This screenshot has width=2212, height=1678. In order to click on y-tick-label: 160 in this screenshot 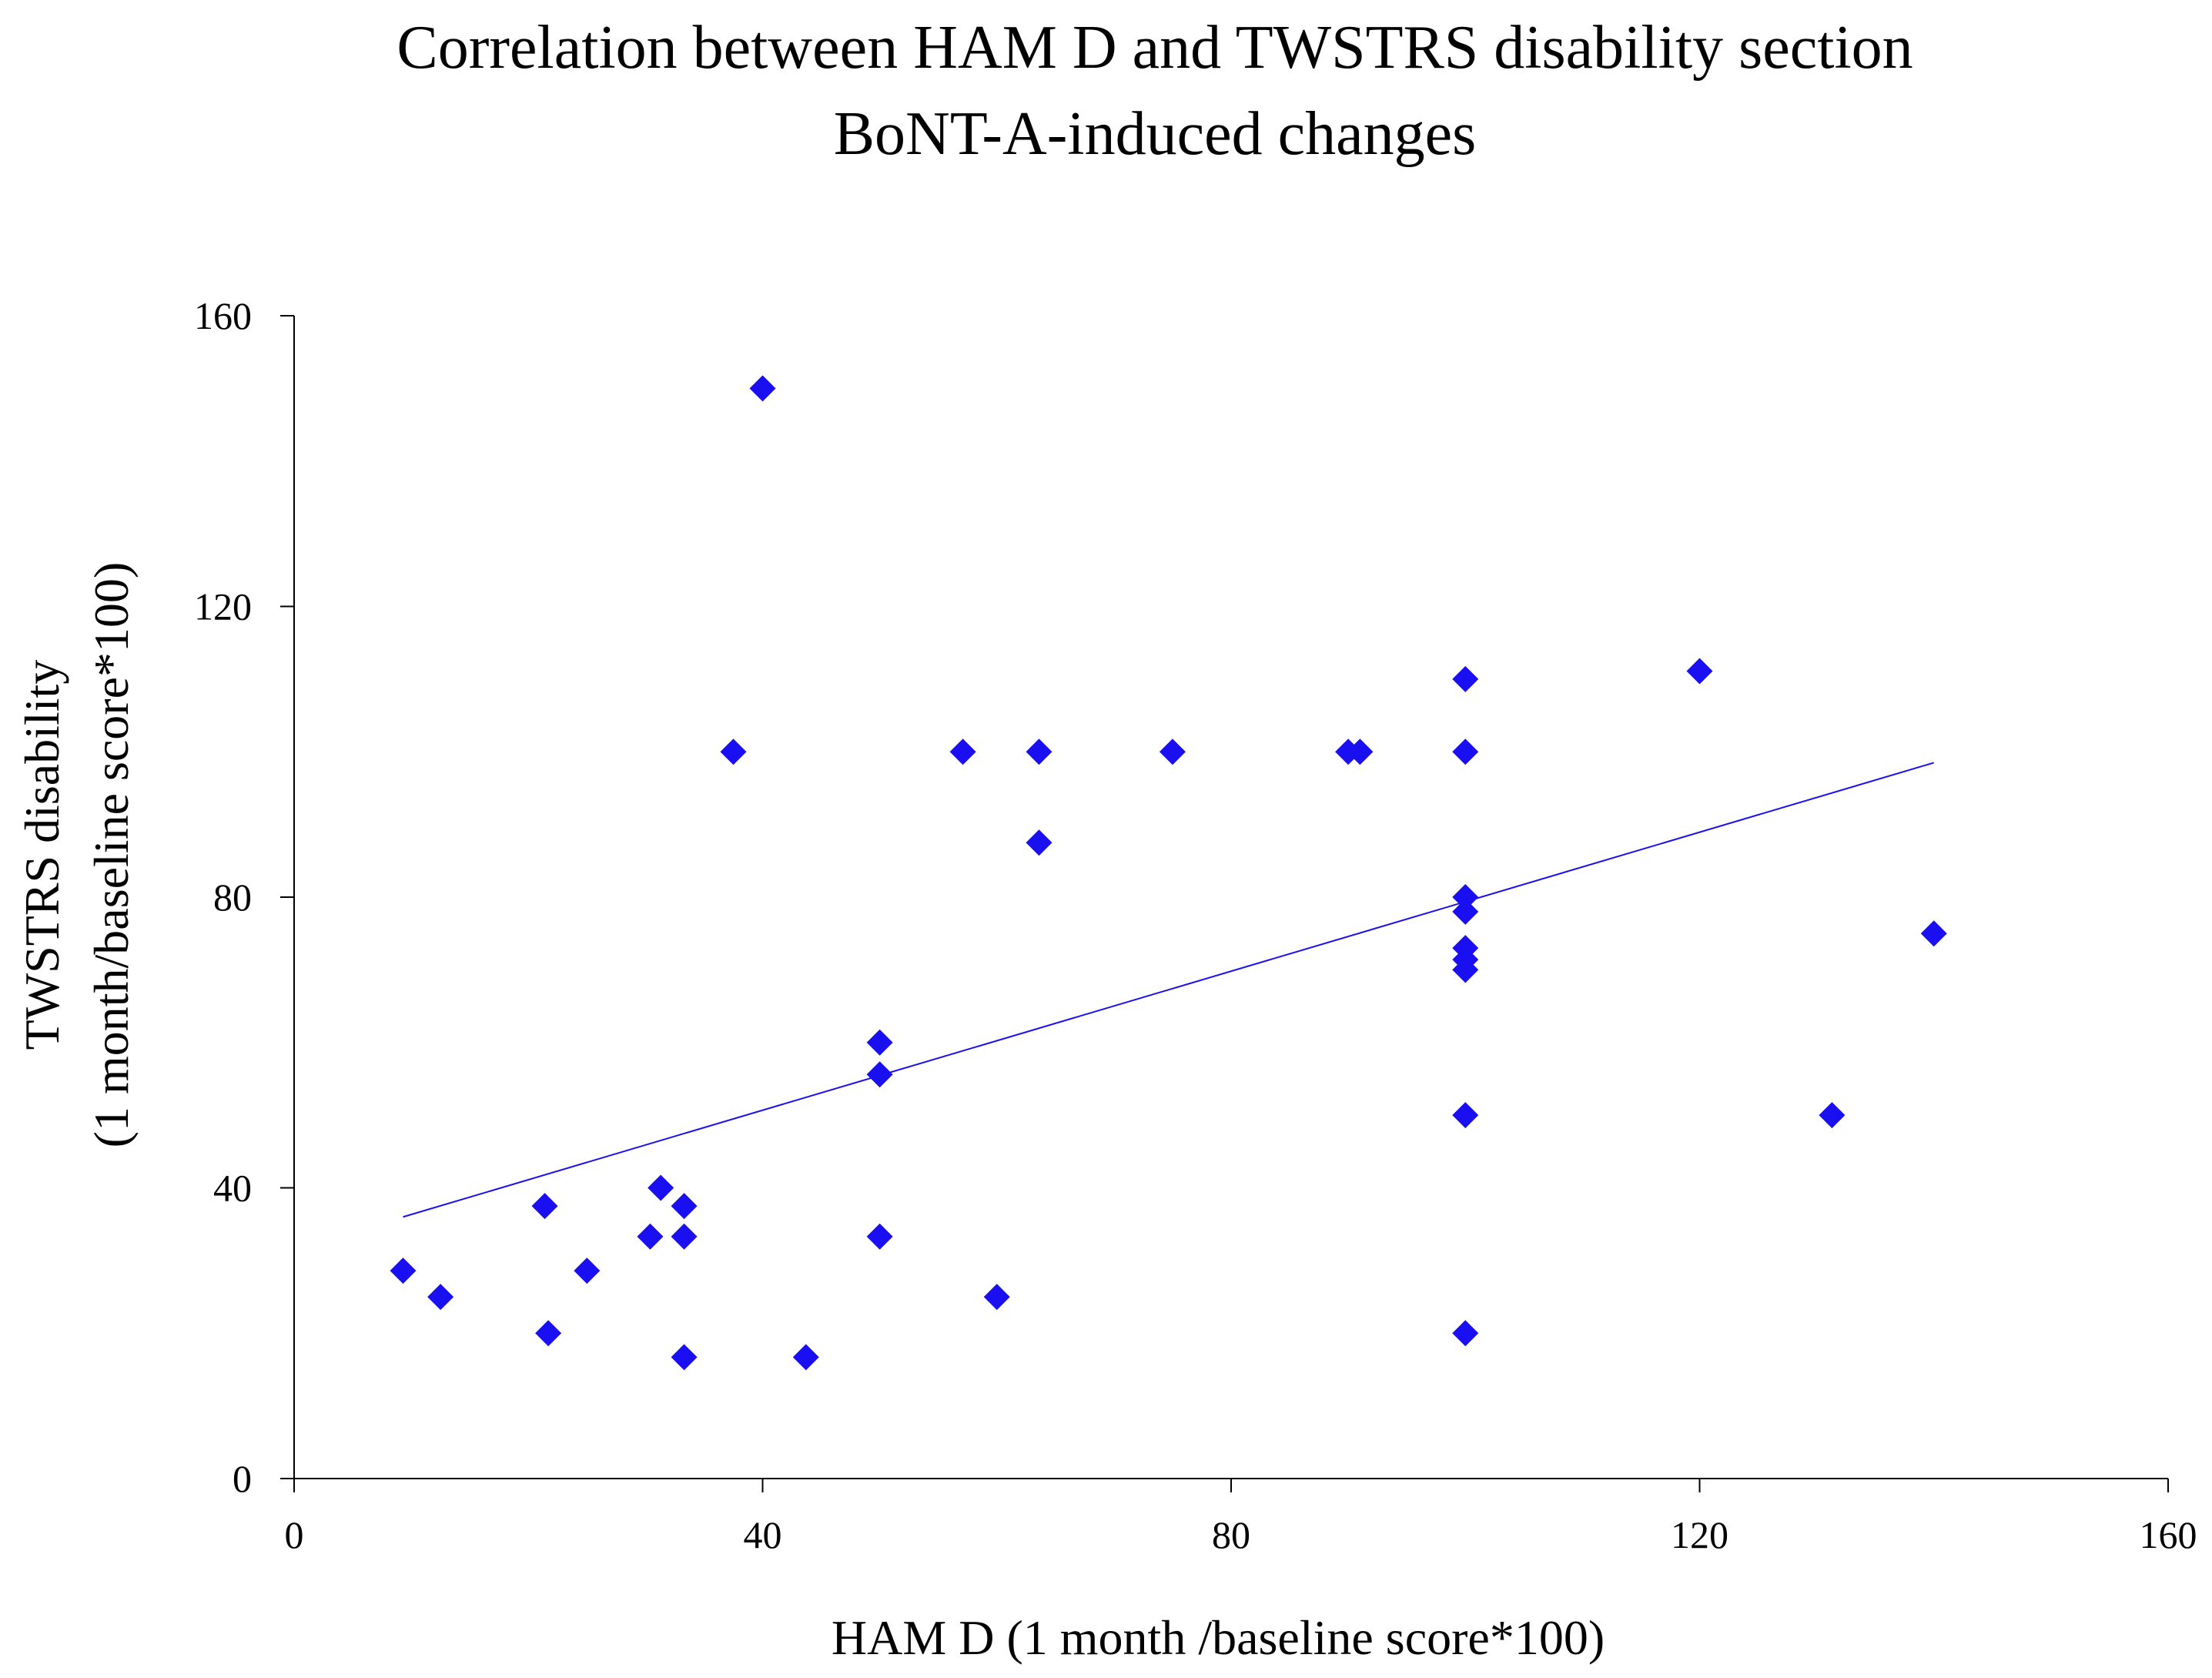, I will do `click(223, 315)`.